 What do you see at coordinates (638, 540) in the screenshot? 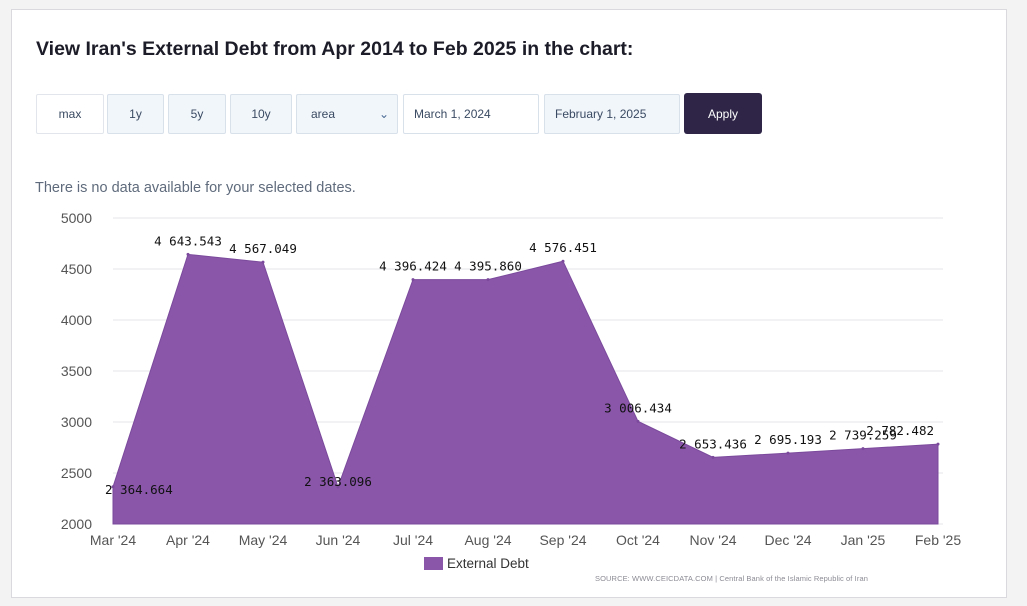
I see `x-tick-label: Oct '24` at bounding box center [638, 540].